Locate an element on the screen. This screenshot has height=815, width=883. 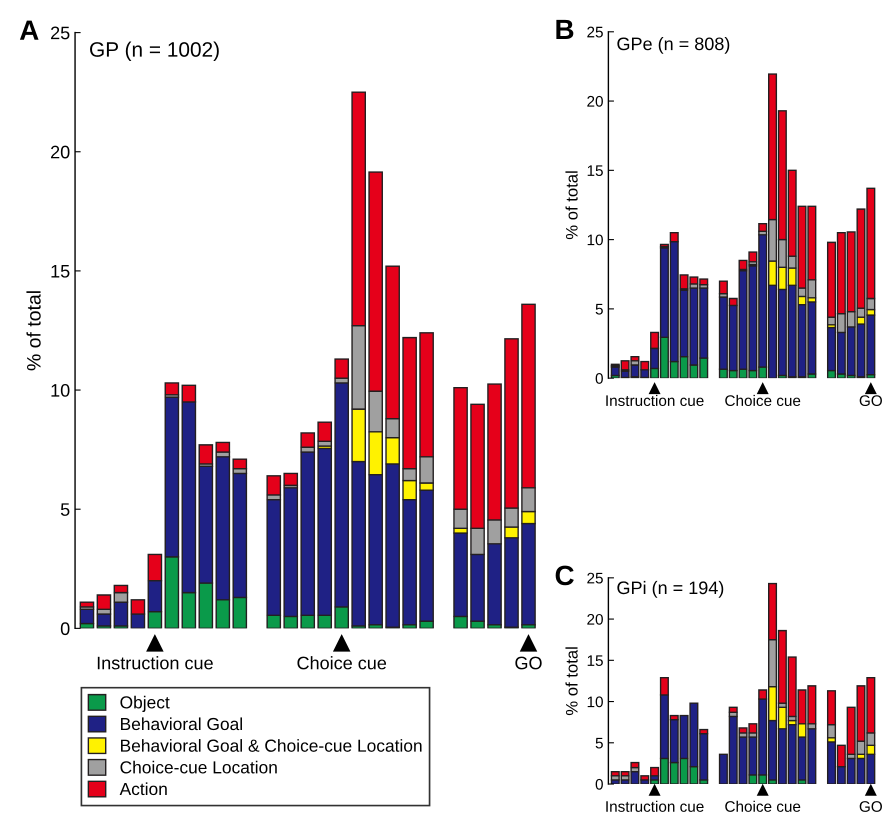
legend-label: Object is located at coordinates (145, 704).